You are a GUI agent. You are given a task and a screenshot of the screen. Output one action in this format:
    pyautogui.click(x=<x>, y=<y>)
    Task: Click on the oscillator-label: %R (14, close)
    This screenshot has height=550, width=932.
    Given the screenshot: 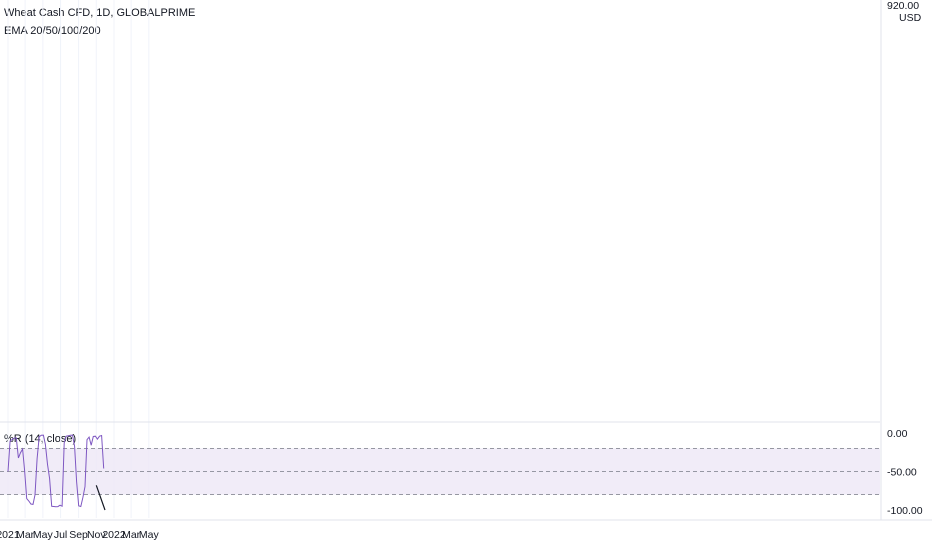 What is the action you would take?
    pyautogui.click(x=40, y=439)
    